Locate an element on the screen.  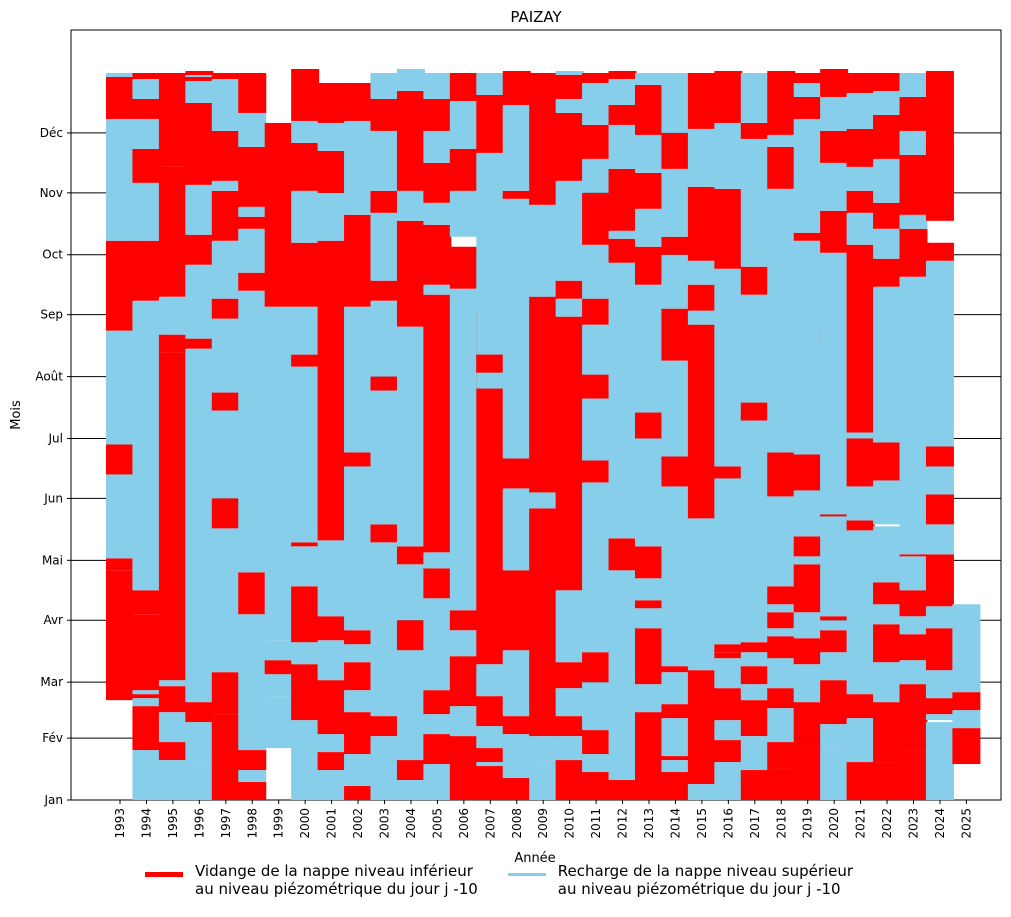
x-tick-label: 2009 is located at coordinates (543, 823).